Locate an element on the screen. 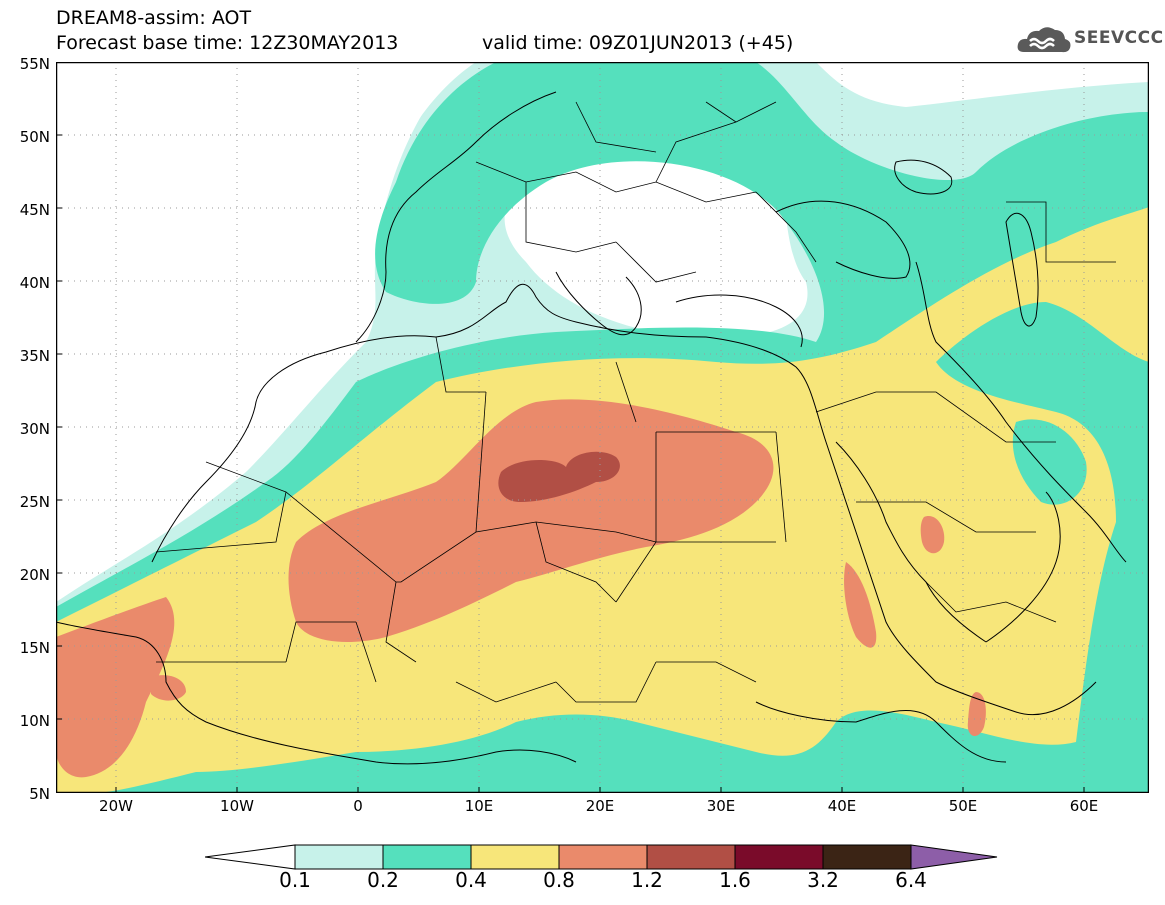  lat-label-45n: 45N is located at coordinates (34, 210).